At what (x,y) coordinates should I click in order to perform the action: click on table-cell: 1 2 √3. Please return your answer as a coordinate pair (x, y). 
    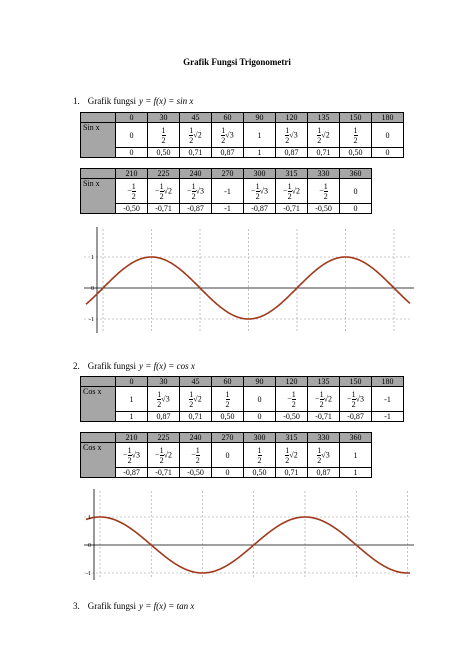
    Looking at the image, I should click on (163, 399).